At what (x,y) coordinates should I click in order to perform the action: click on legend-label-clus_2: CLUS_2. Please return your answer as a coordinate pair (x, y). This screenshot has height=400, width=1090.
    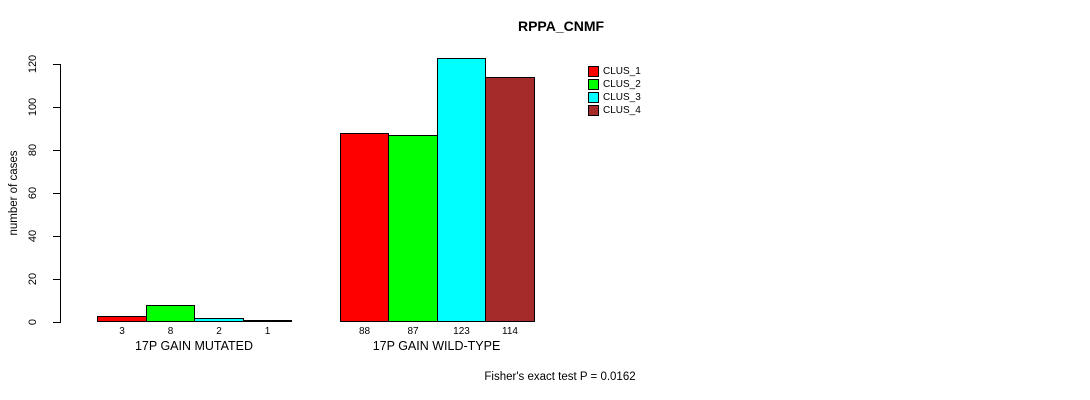
    Looking at the image, I should click on (622, 84).